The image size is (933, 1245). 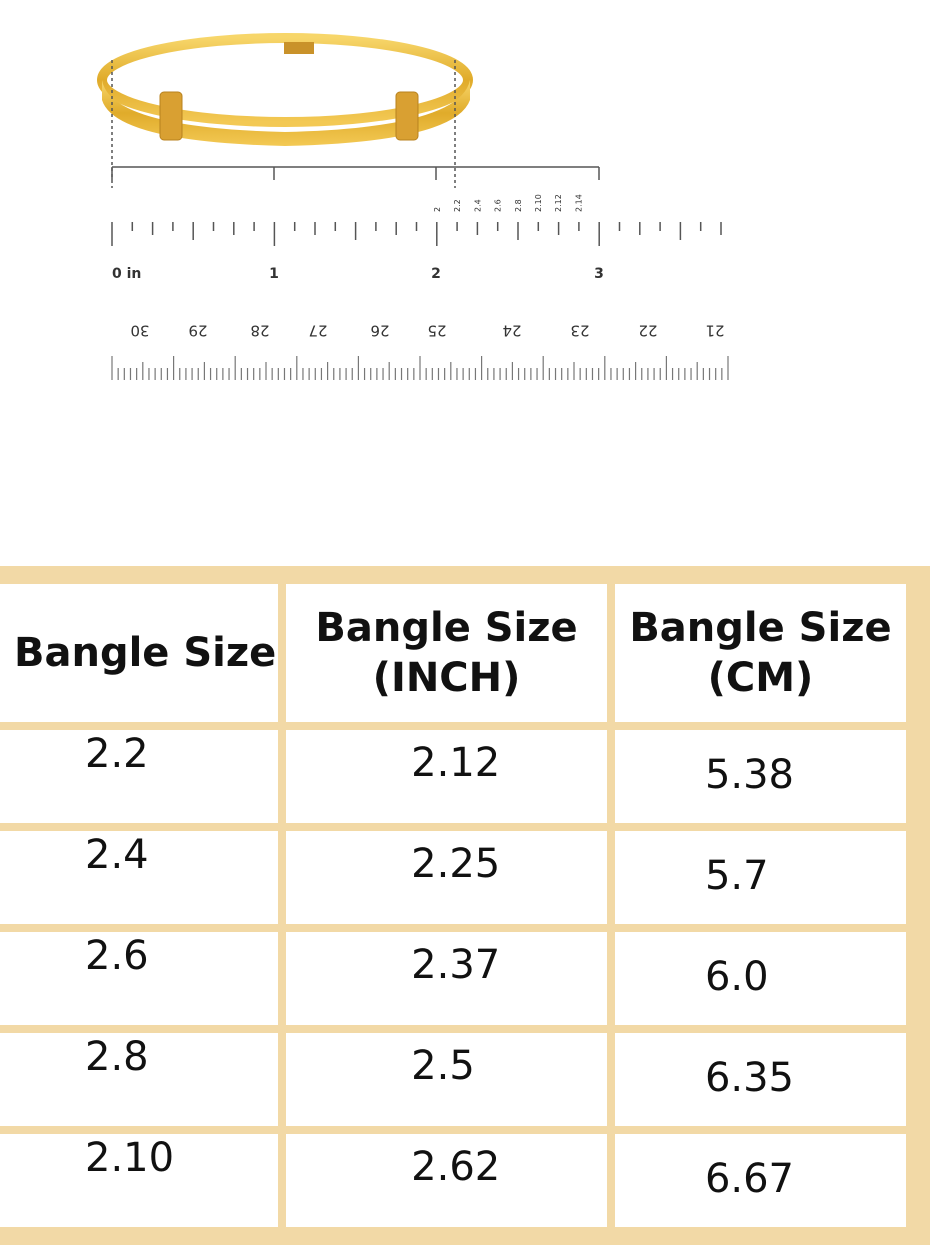 What do you see at coordinates (437, 209) in the screenshot?
I see `size-label: 2` at bounding box center [437, 209].